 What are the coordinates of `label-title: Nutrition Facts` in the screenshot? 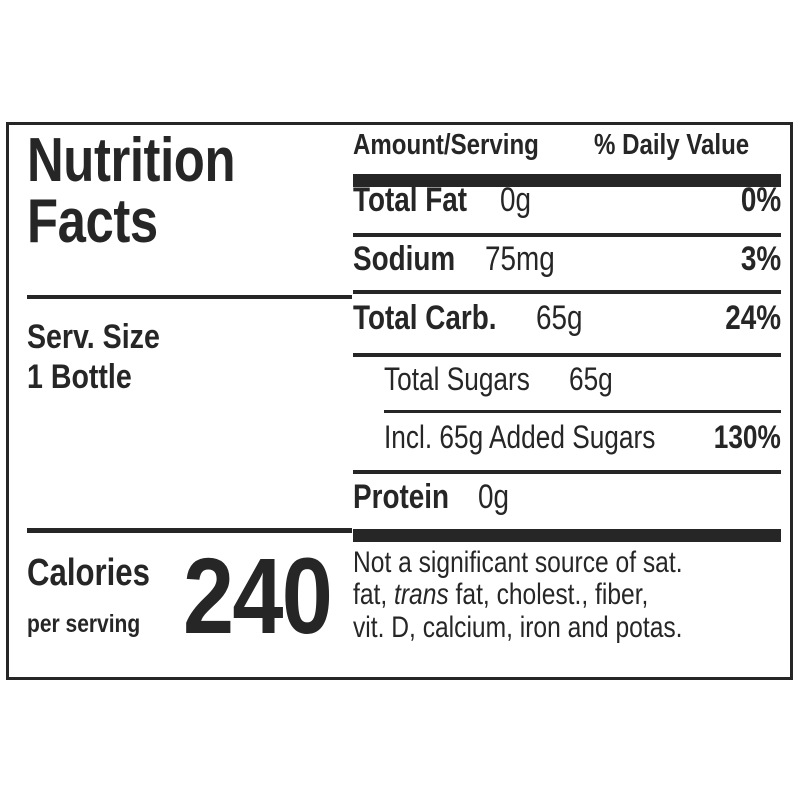 It's located at (192, 191).